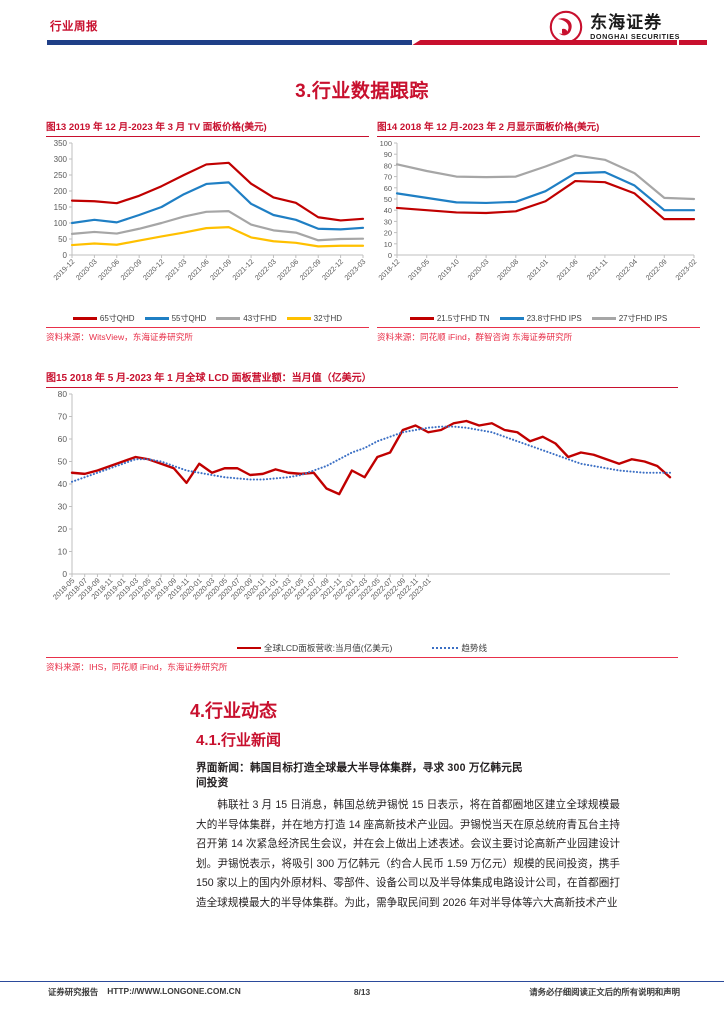  What do you see at coordinates (389, 269) in the screenshot?
I see `svg-text: 2018-12` at bounding box center [389, 269].